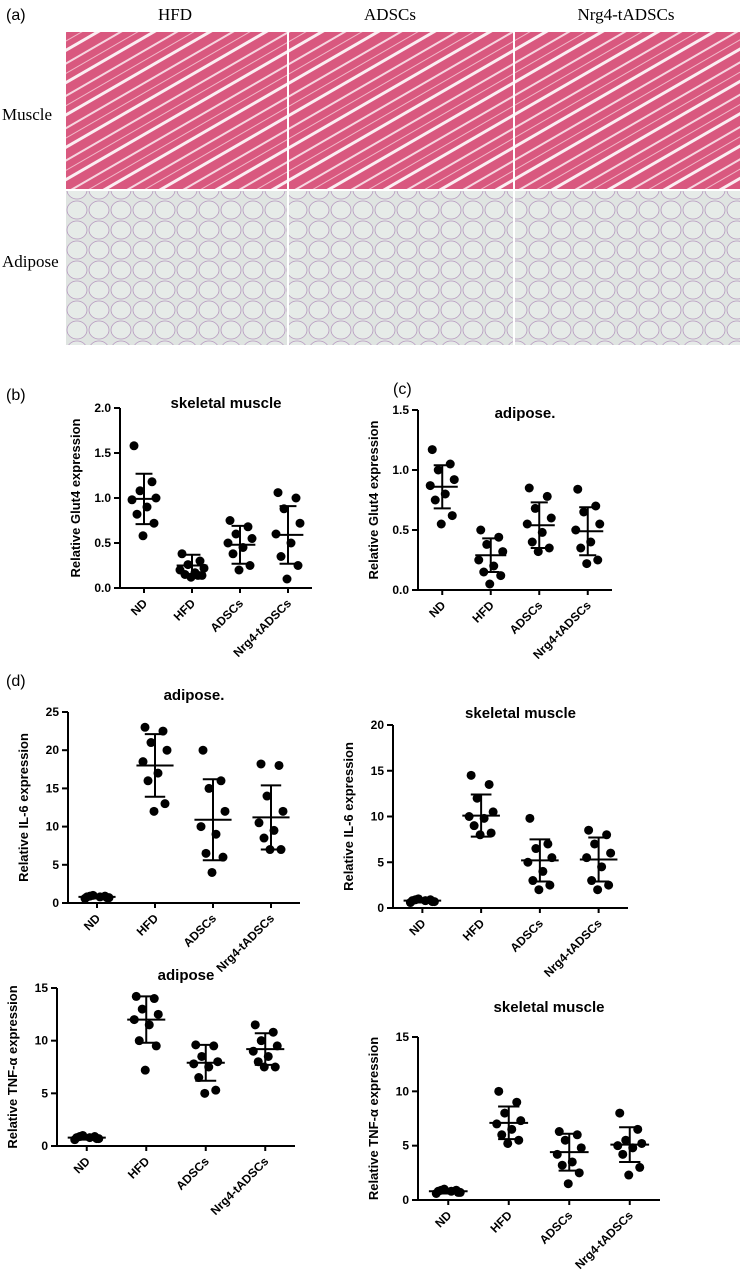 The height and width of the screenshot is (1279, 742). Describe the element at coordinates (520, 713) in the screenshot. I see `chart-title: skeletal muscle` at that location.